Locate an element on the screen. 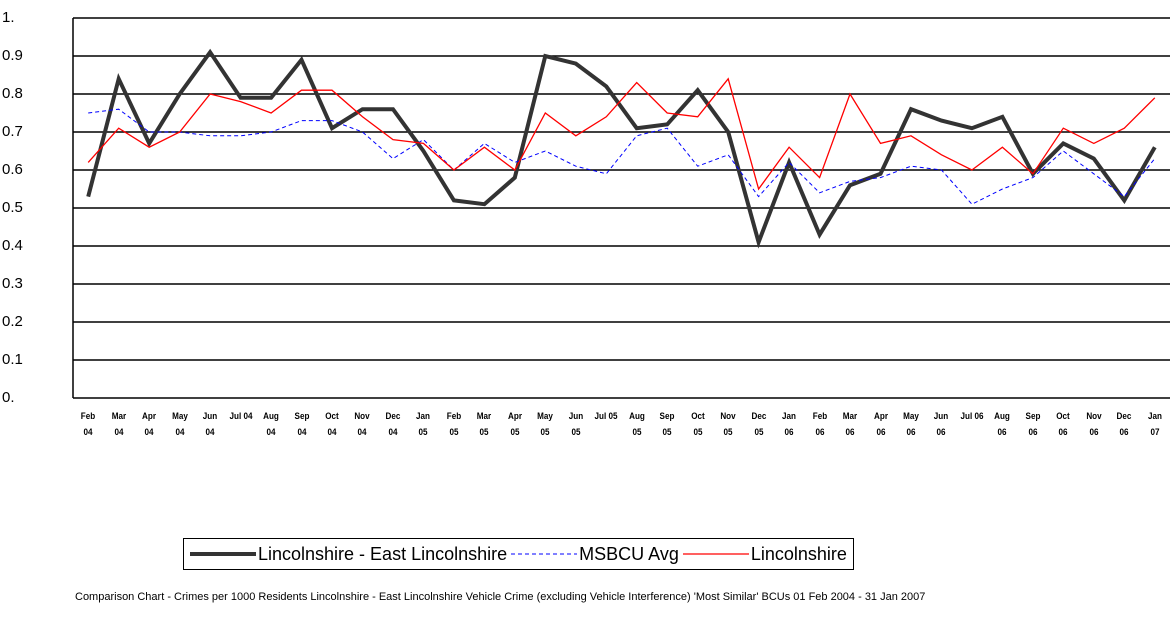  legend-item: Lincolnshire - East Lincolnshire is located at coordinates (347, 554).